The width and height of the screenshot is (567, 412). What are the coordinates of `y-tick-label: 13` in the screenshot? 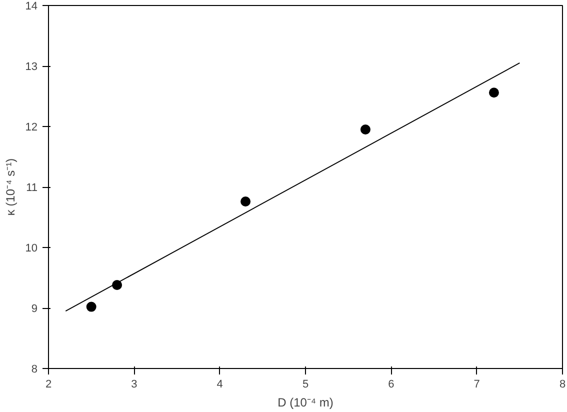 It's located at (31, 67).